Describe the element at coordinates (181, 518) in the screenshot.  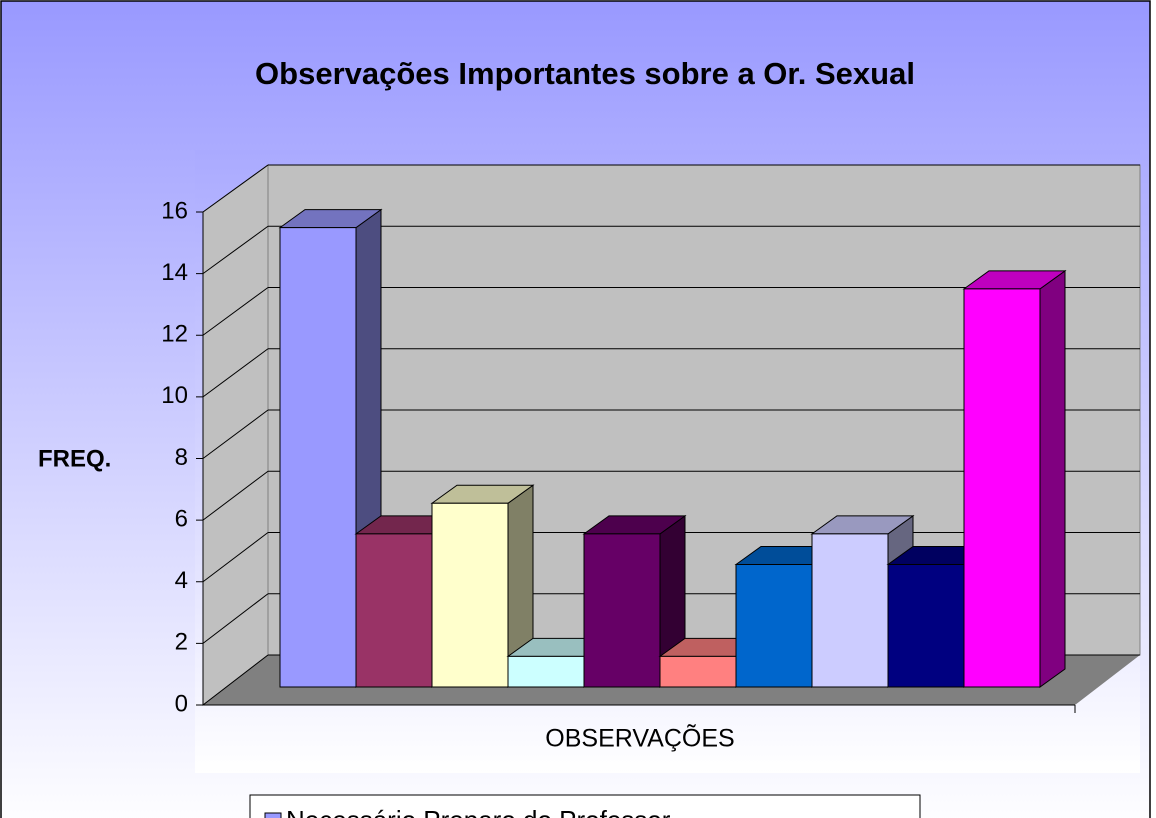
I see `y-tick-label: 6` at that location.